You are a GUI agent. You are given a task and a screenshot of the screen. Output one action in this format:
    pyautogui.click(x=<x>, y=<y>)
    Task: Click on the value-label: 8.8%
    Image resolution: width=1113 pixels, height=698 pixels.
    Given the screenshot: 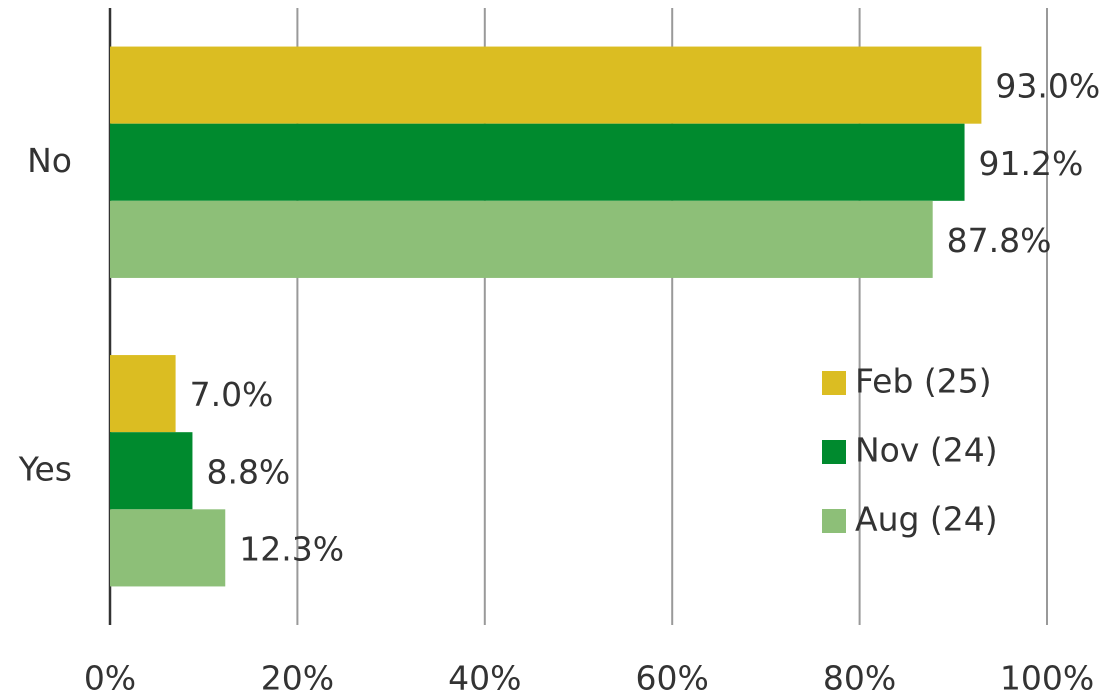 What is the action you would take?
    pyautogui.click(x=248, y=471)
    